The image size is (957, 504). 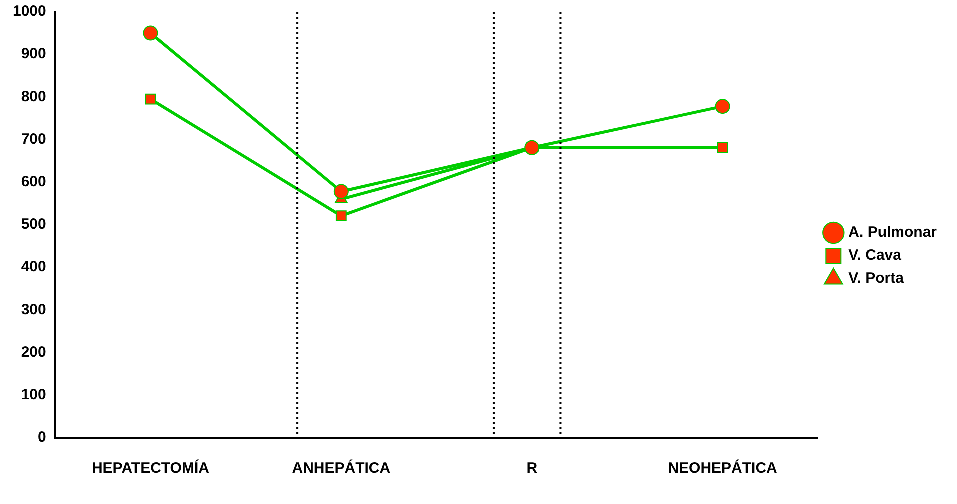 I want to click on x-tick-label: NEOHEPÁTICA, so click(x=723, y=468).